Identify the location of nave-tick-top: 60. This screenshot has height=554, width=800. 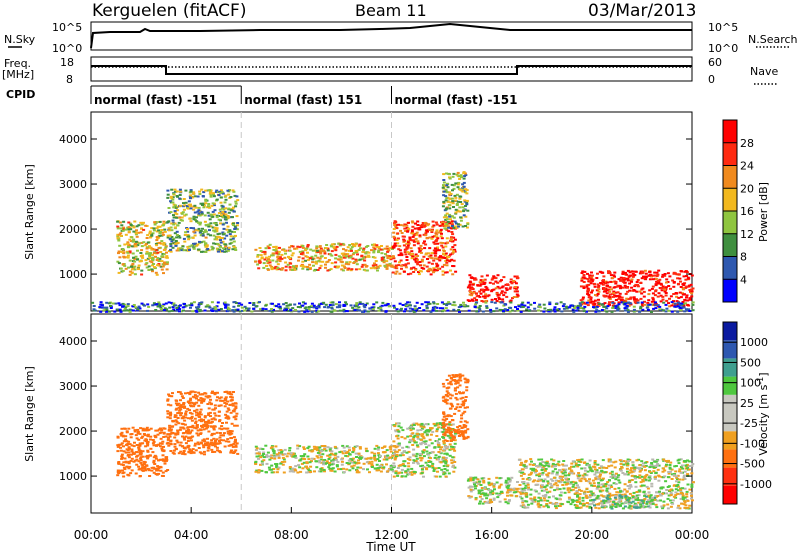
(715, 62).